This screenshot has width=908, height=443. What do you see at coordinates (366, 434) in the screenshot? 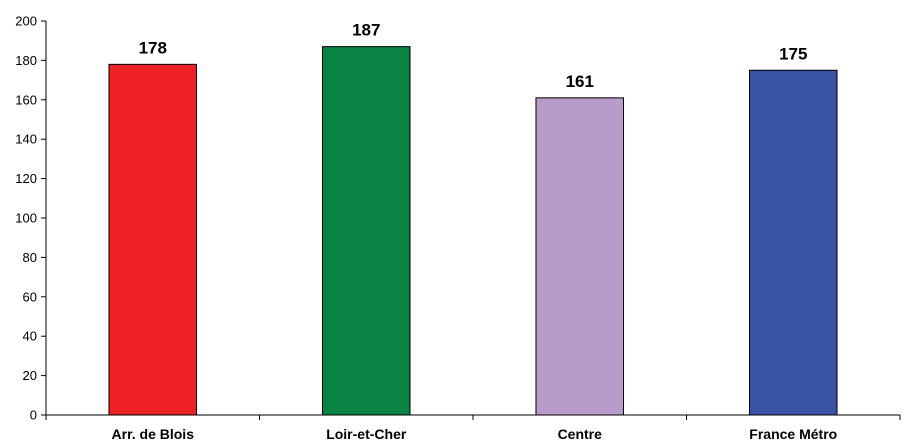
I see `x-category-label: Loir-et-Cher` at bounding box center [366, 434].